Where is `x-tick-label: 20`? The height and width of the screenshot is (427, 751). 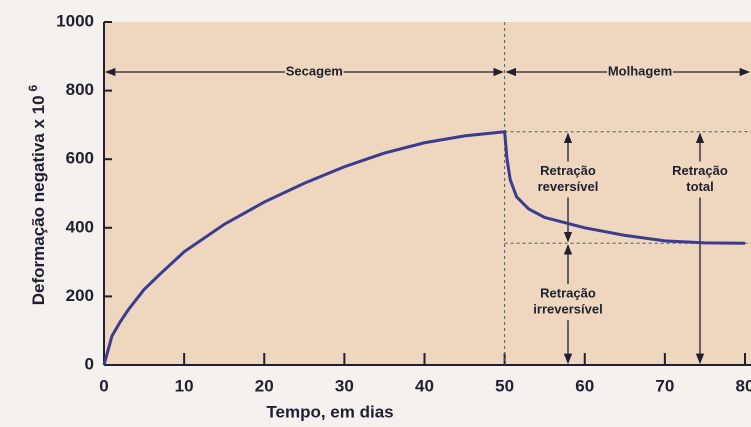
x-tick-label: 20 is located at coordinates (264, 385).